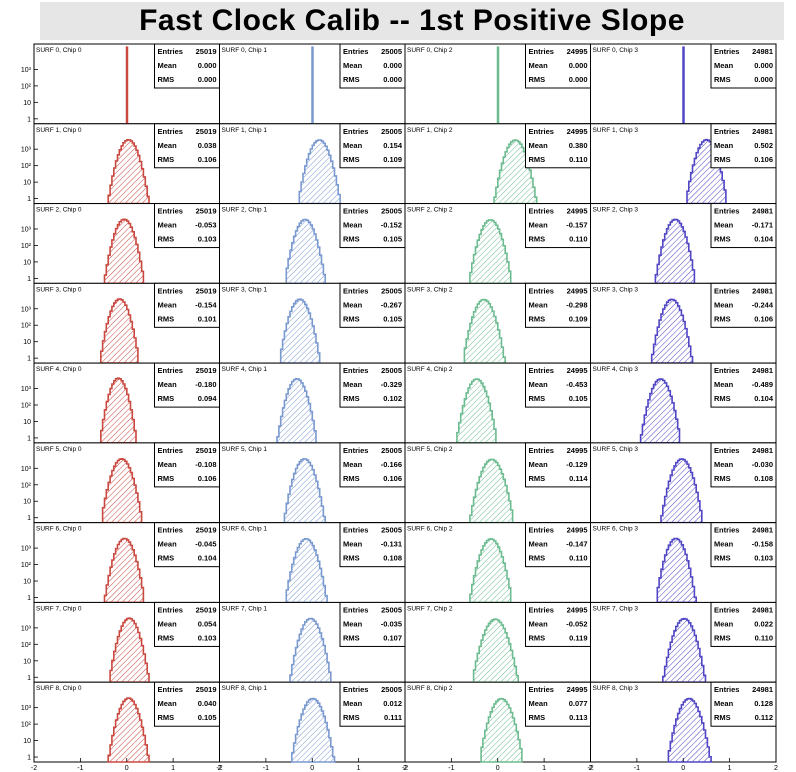  Describe the element at coordinates (245, 688) in the screenshot. I see `panel-title: SURF 8, Chip 1` at that location.